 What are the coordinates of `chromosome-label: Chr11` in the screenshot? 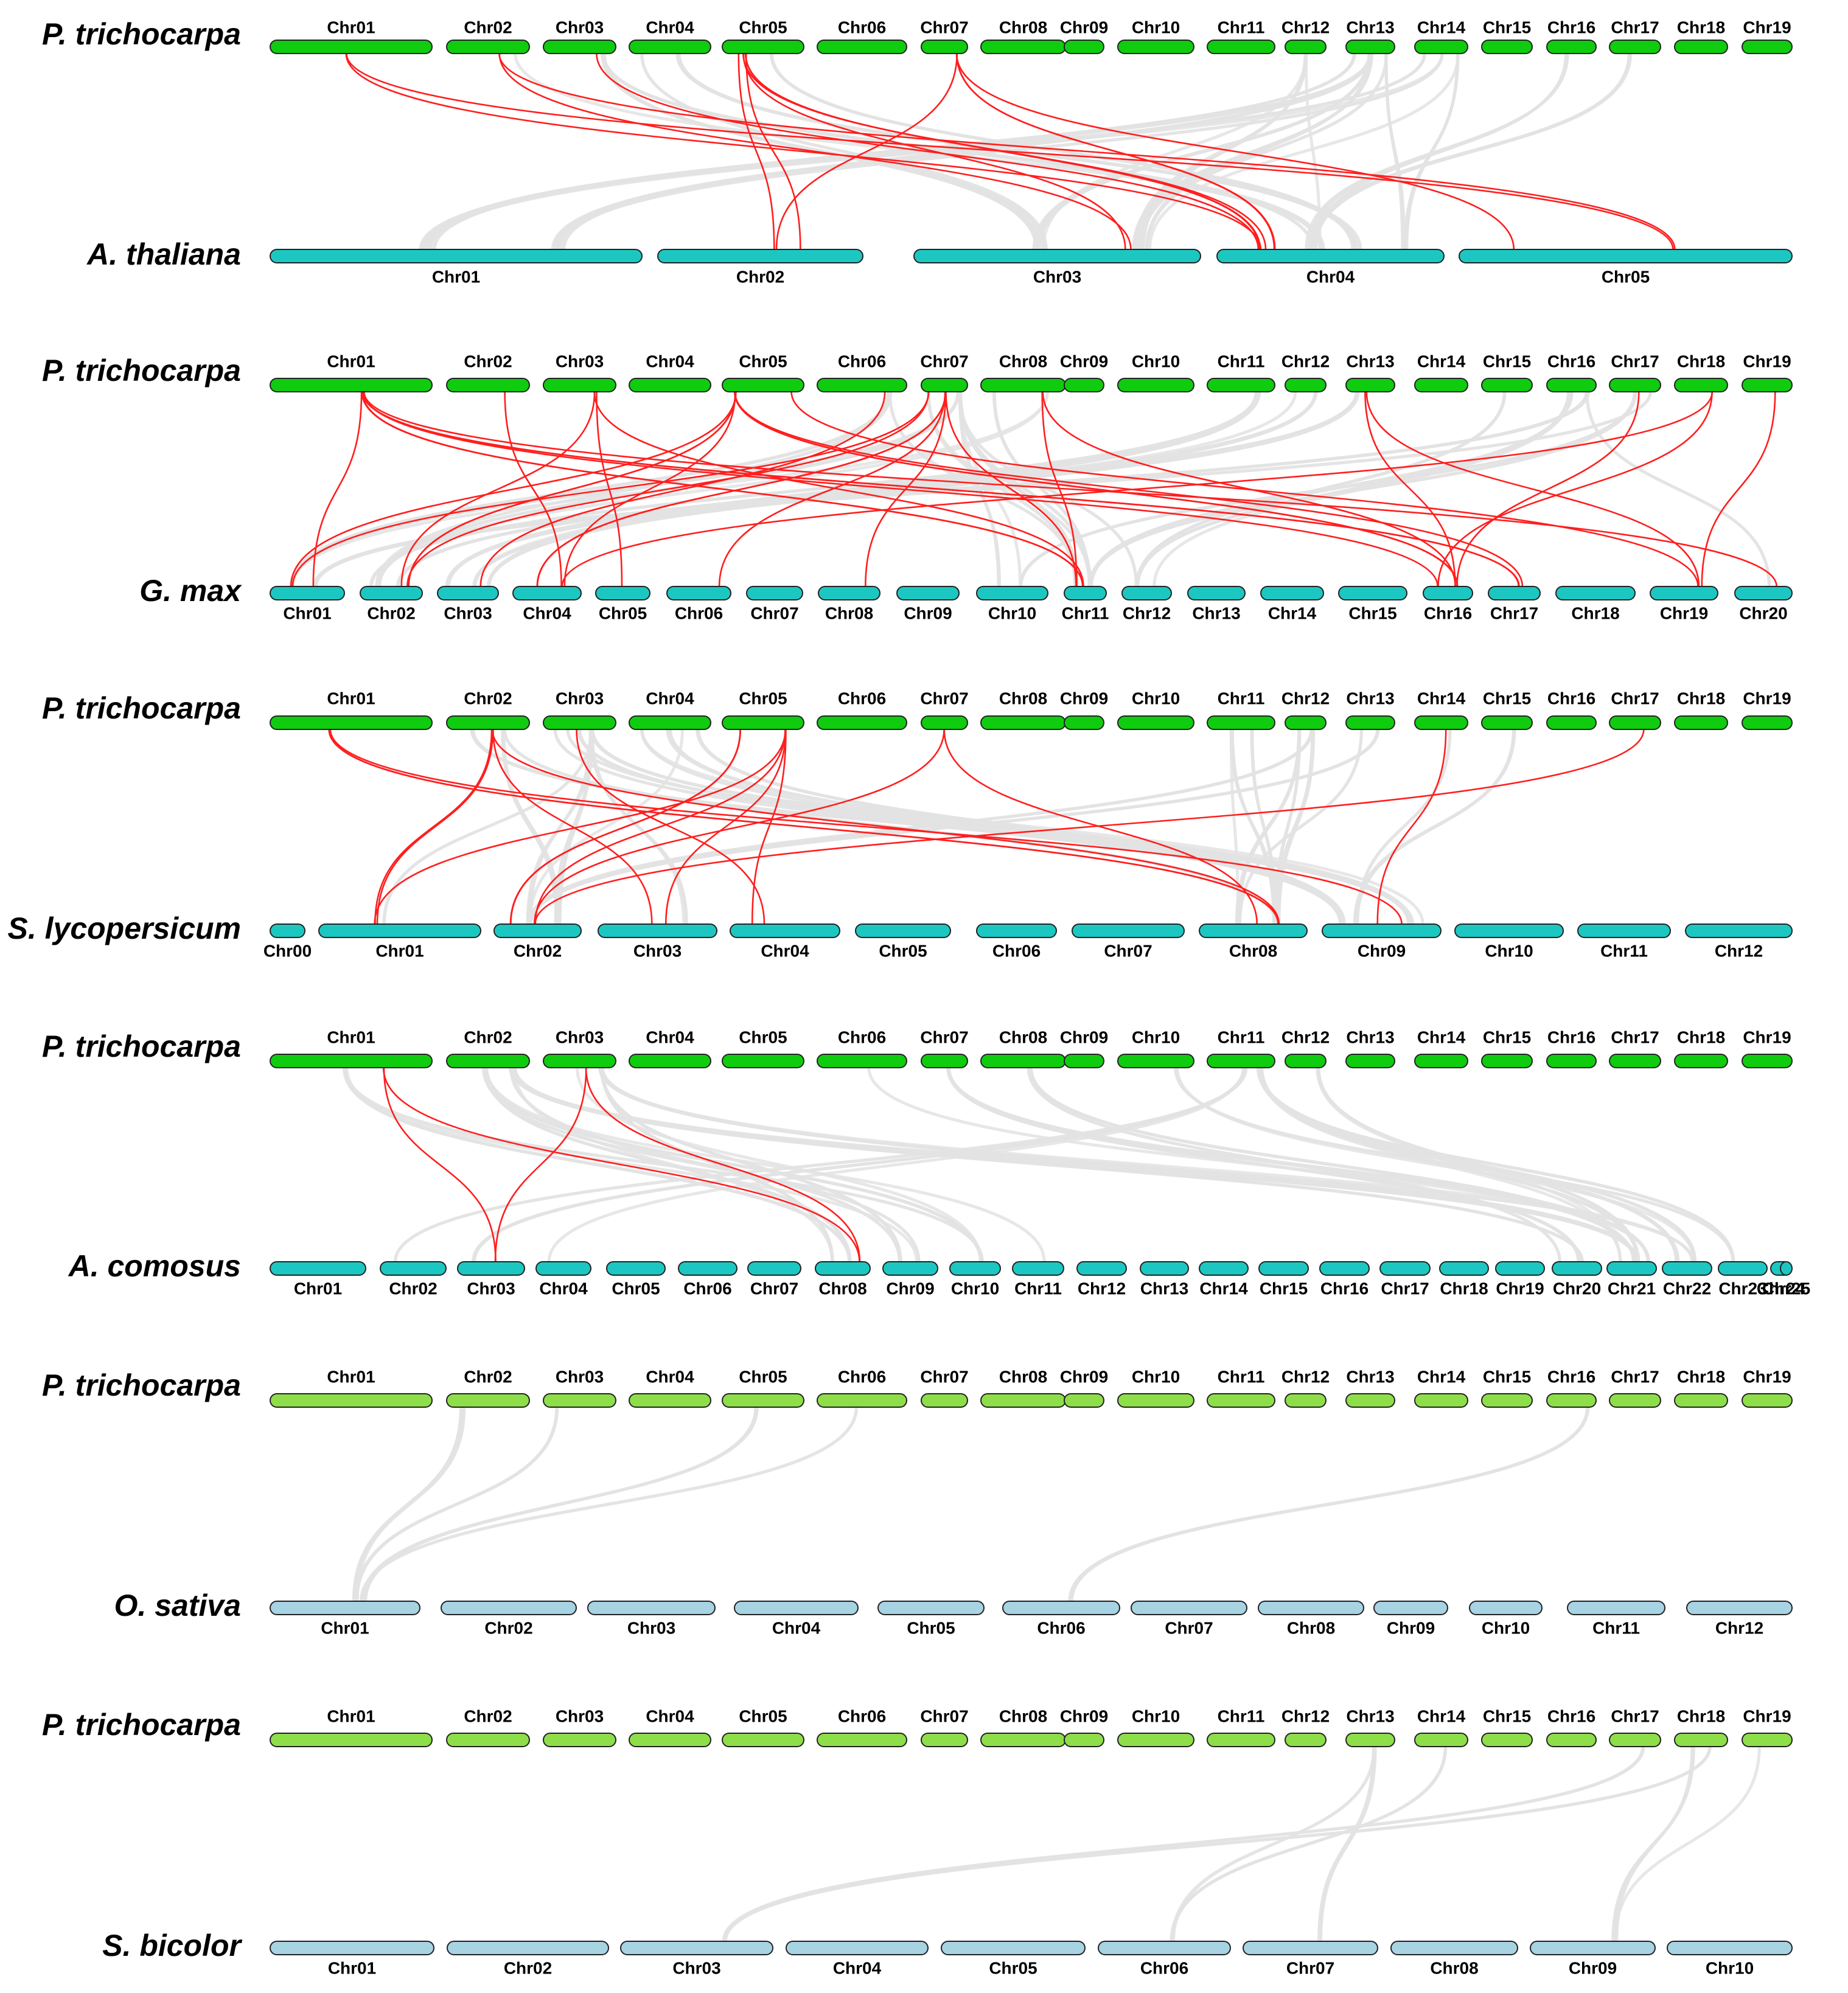 It's located at (1241, 27).